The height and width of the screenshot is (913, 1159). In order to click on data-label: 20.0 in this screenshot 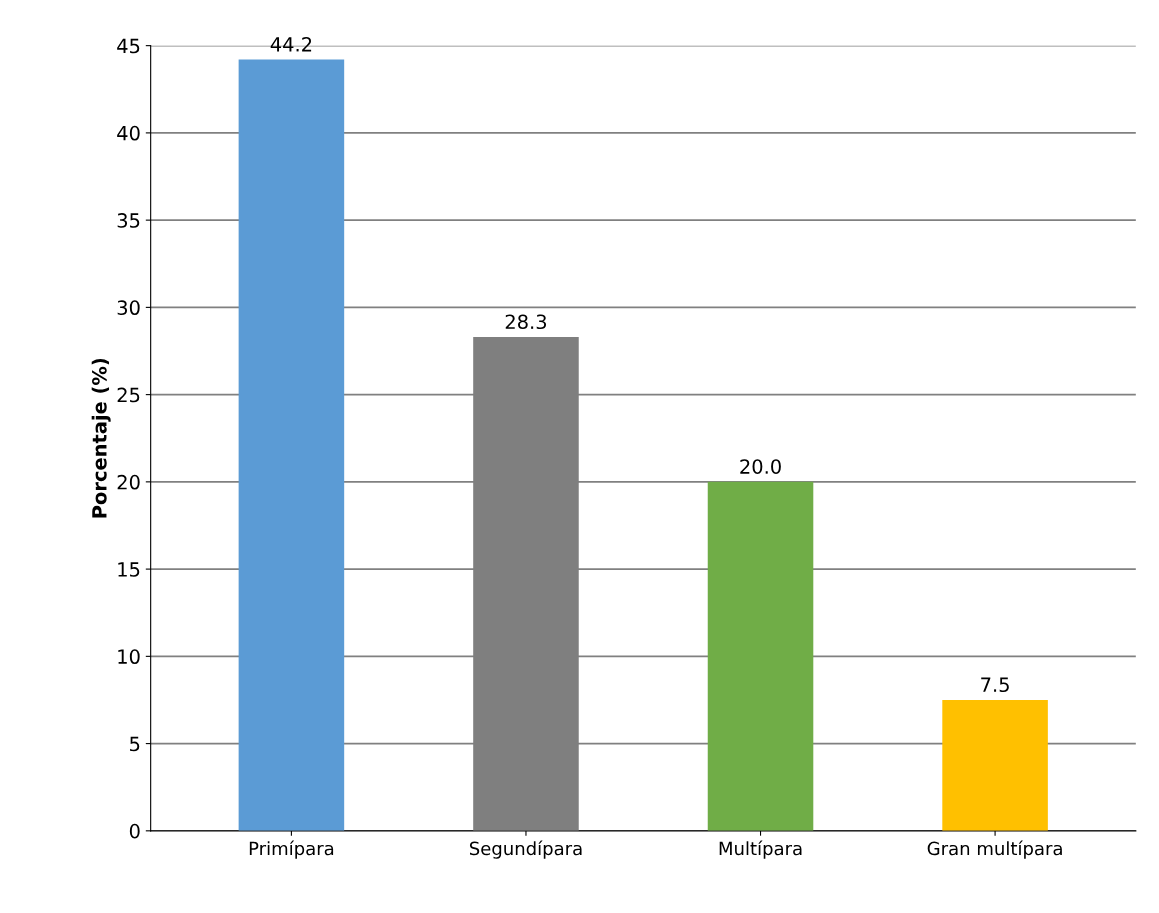, I will do `click(760, 466)`.